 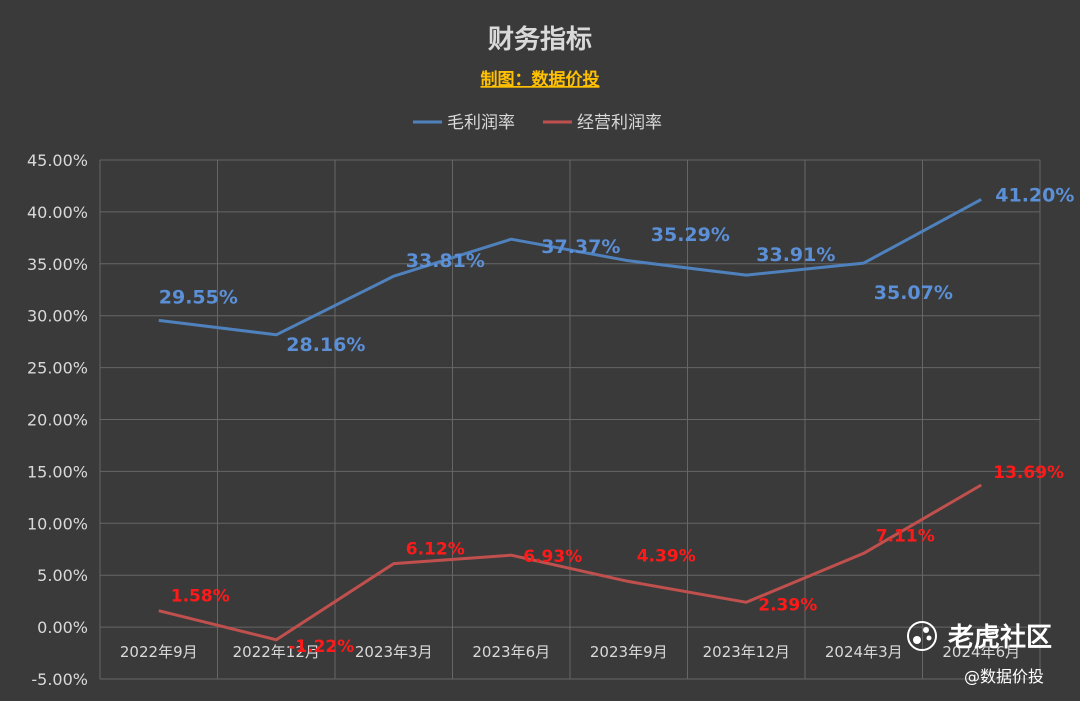 What do you see at coordinates (57, 160) in the screenshot?
I see `y-tick-label: 45.00%` at bounding box center [57, 160].